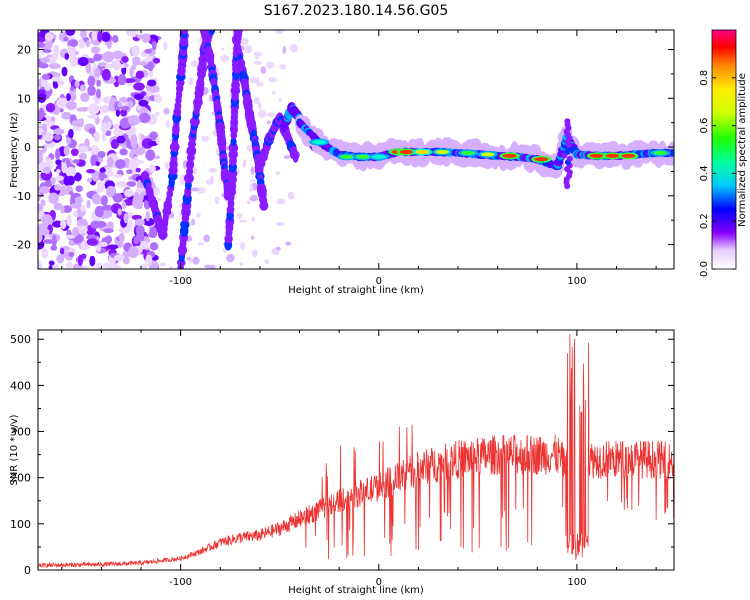  Describe the element at coordinates (704, 269) in the screenshot. I see `colorbar-tick-label: 0.0` at that location.